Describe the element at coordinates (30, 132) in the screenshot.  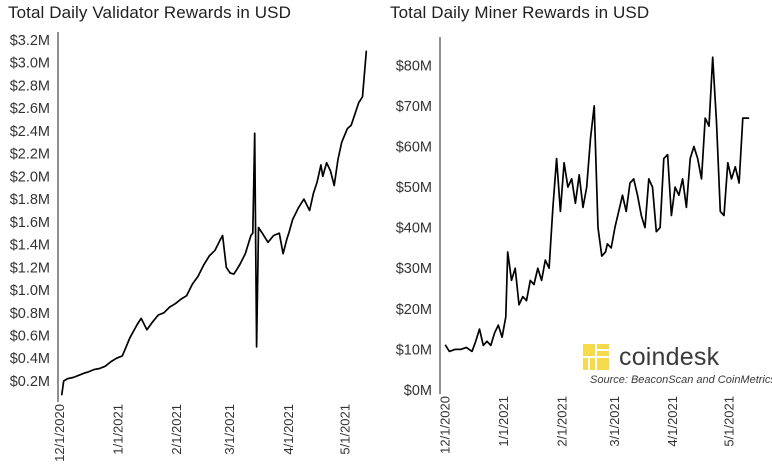
I see `validator-y-tick-label: $2.4M` at that location.